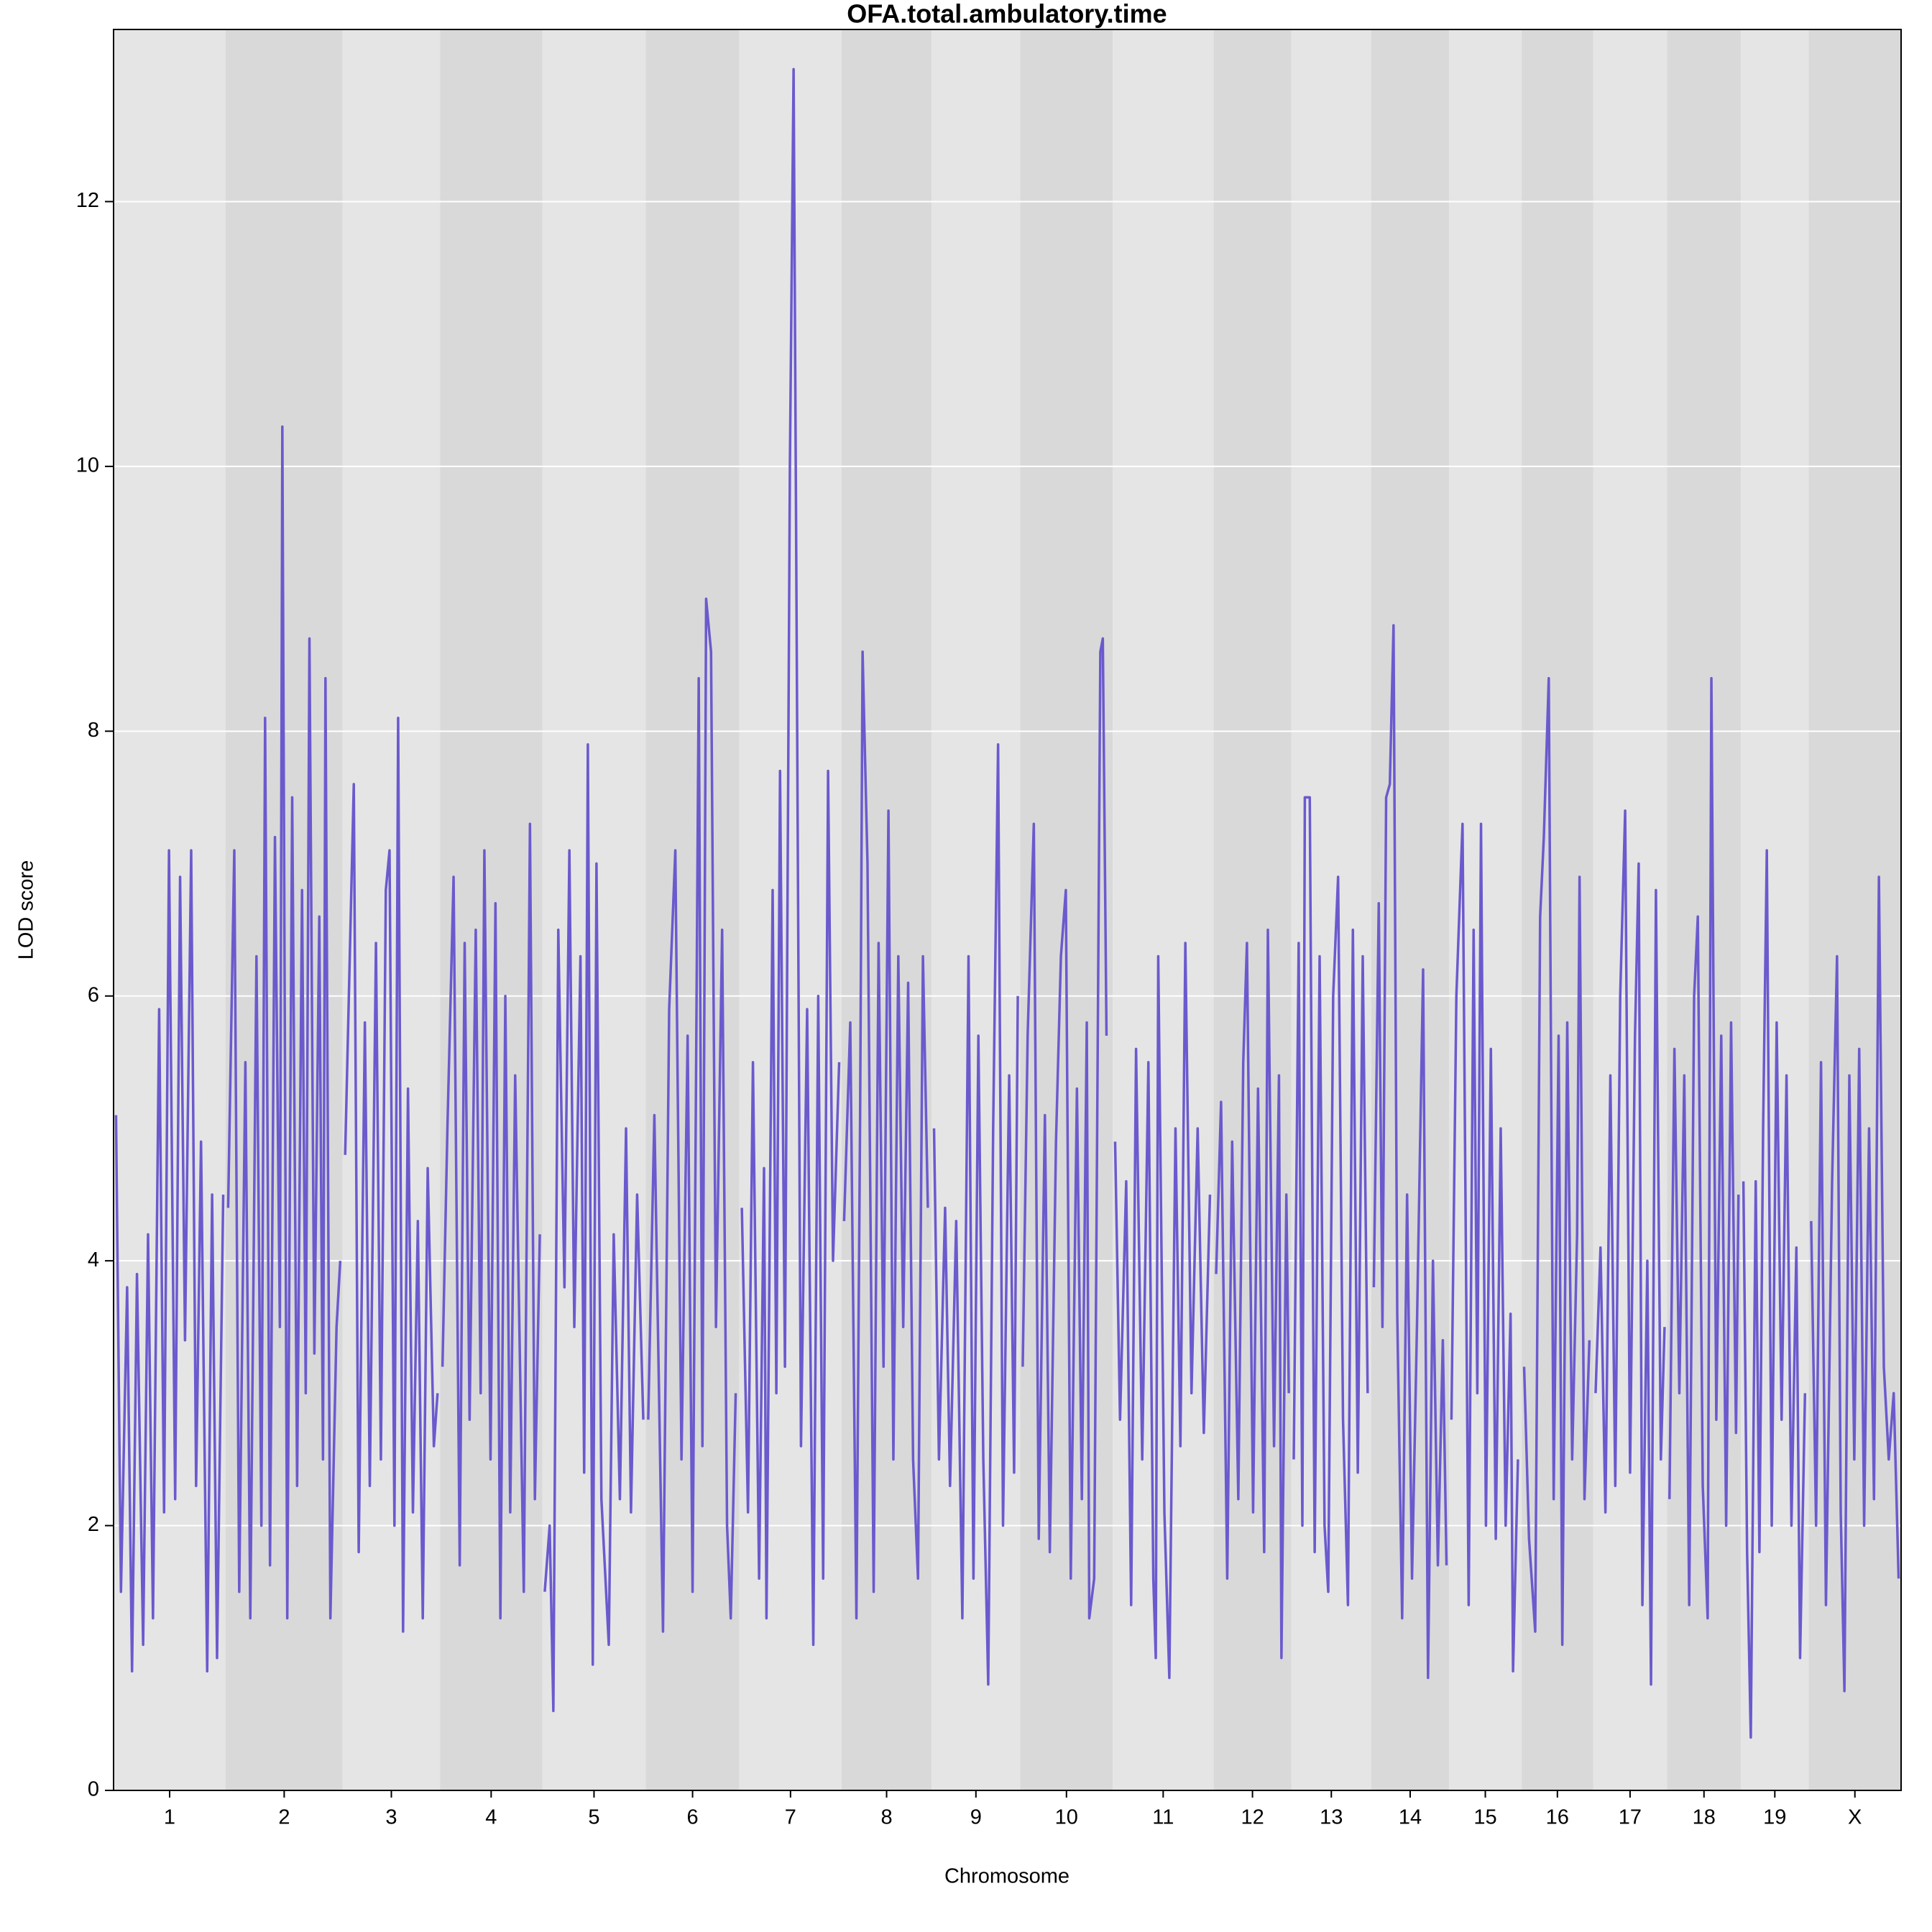  I want to click on x-tick-label: 1, so click(169, 1817).